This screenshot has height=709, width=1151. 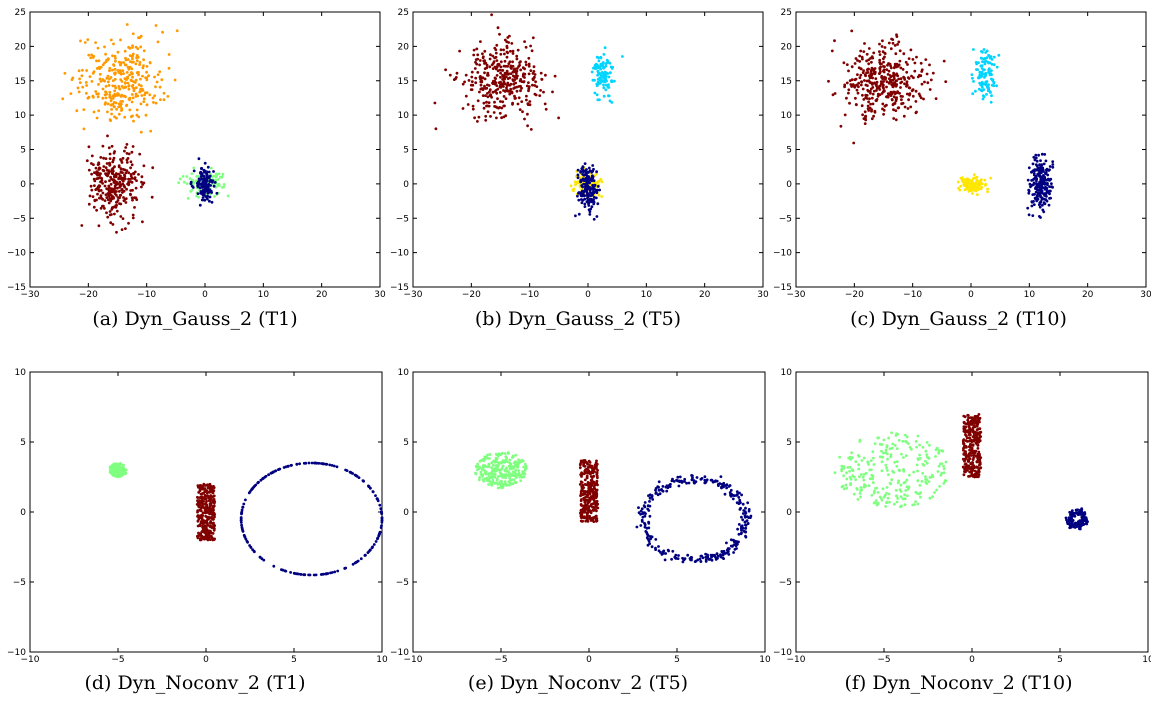 I want to click on y-tick-label: 0, so click(x=23, y=185).